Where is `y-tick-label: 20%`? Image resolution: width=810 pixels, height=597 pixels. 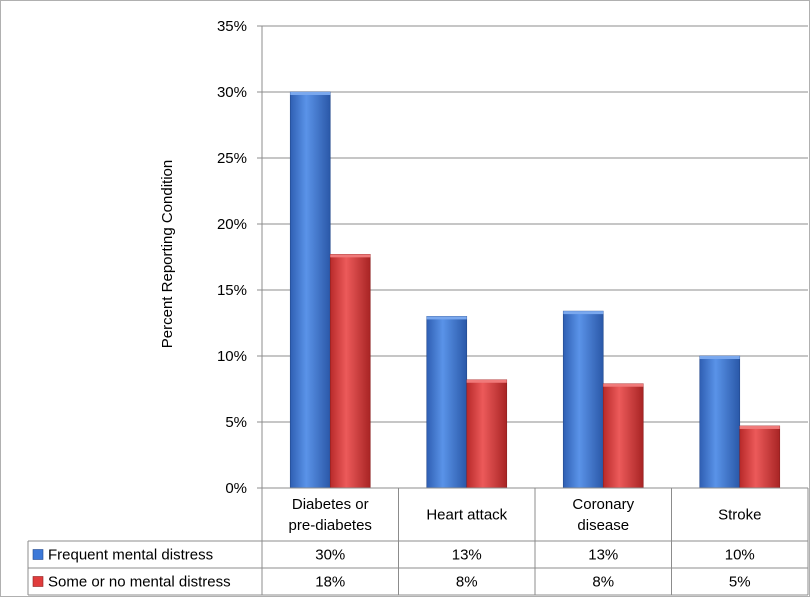 y-tick-label: 20% is located at coordinates (232, 224).